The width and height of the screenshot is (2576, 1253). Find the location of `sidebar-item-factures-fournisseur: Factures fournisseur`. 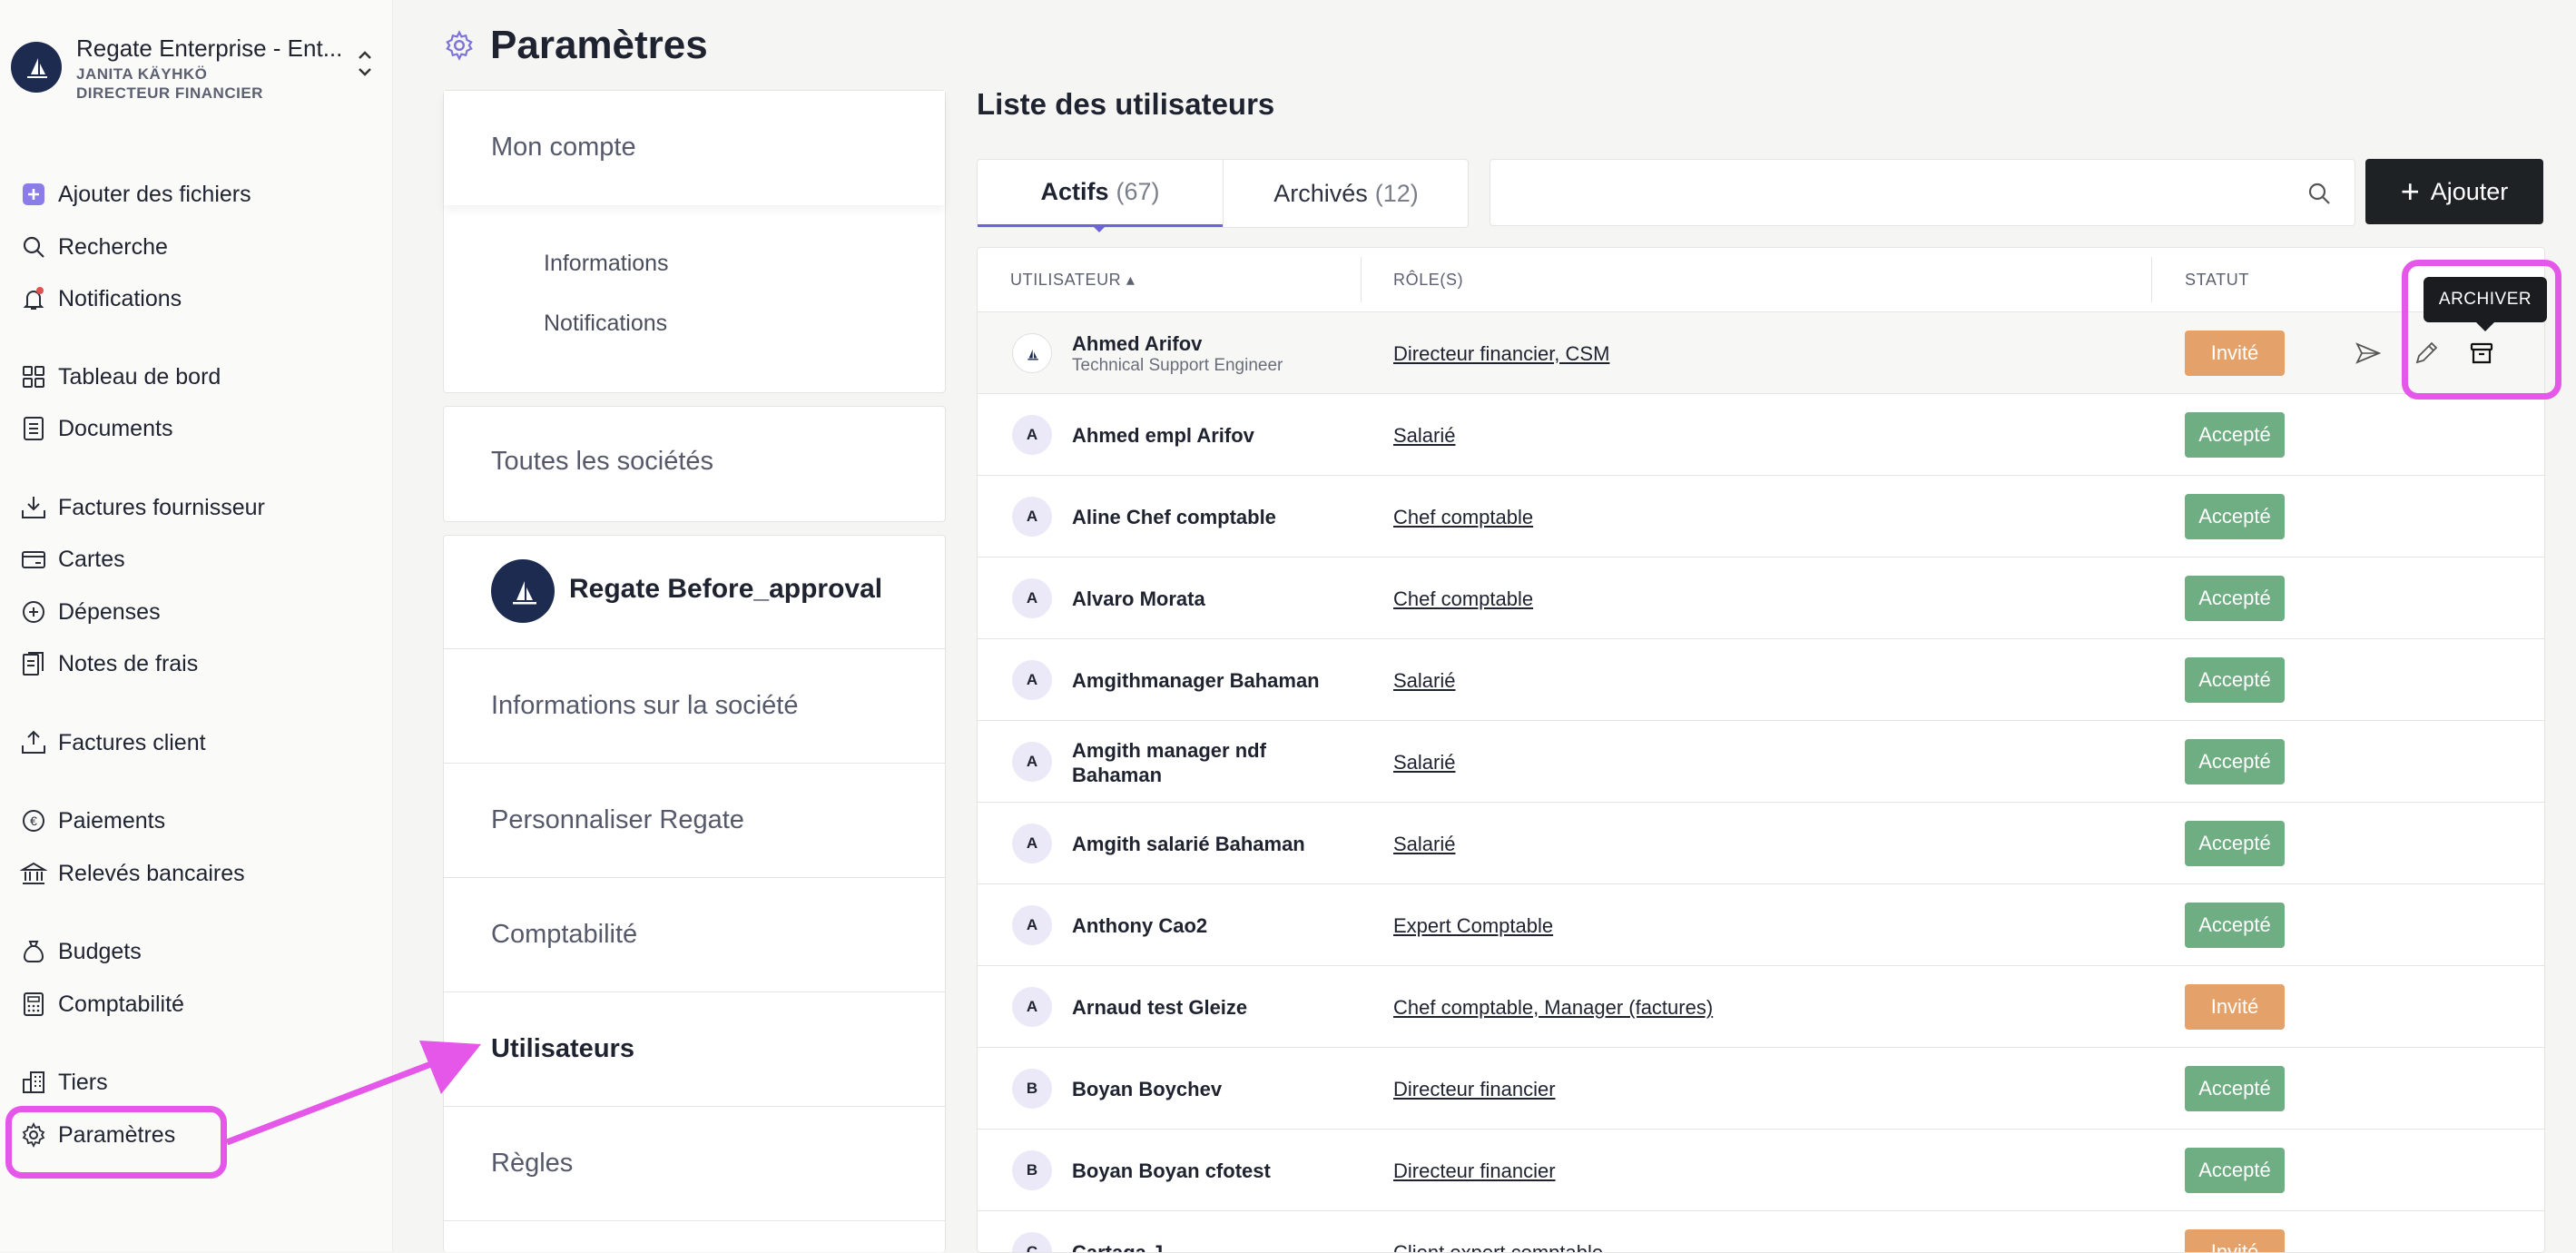

sidebar-item-factures-fournisseur: Factures fournisseur is located at coordinates (142, 507).